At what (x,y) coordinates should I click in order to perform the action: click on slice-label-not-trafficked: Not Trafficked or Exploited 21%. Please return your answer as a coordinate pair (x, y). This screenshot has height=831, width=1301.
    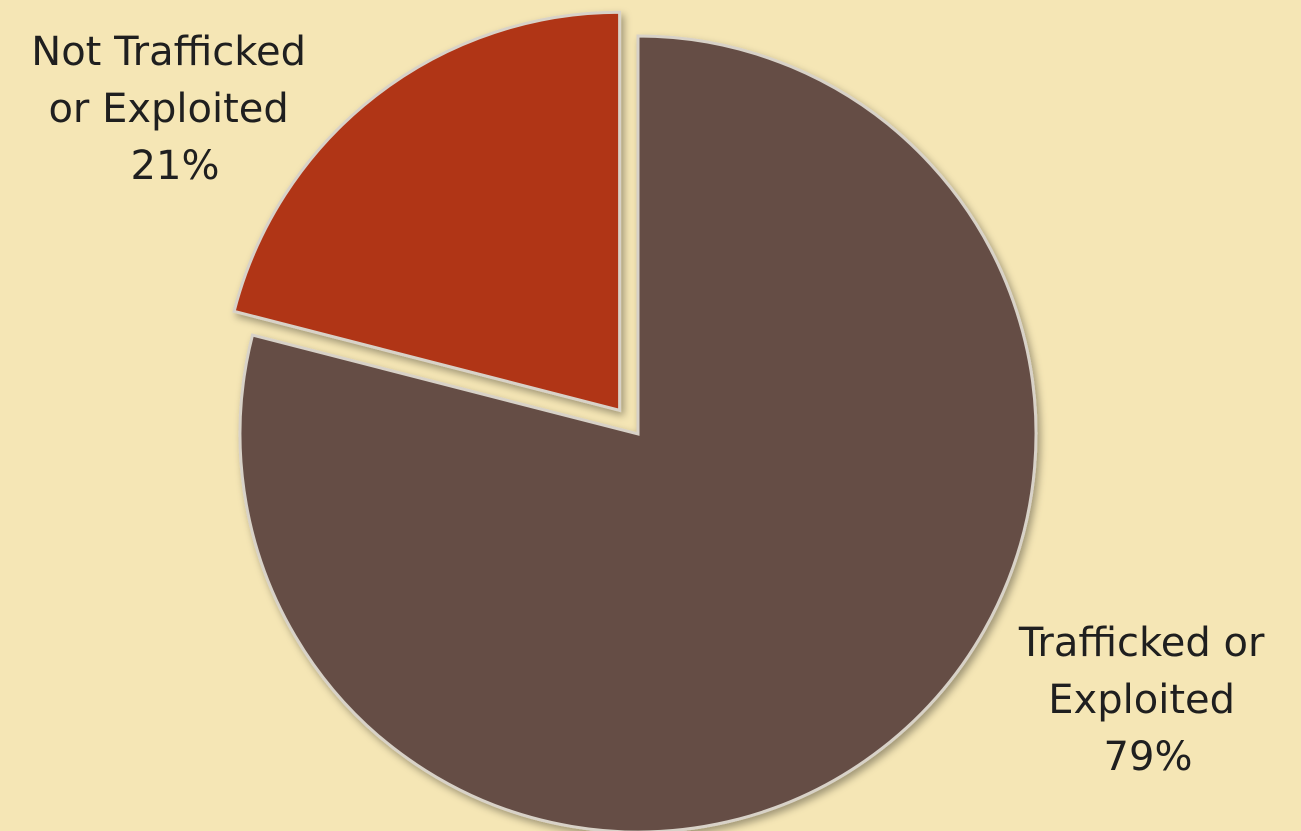
    Looking at the image, I should click on (174, 109).